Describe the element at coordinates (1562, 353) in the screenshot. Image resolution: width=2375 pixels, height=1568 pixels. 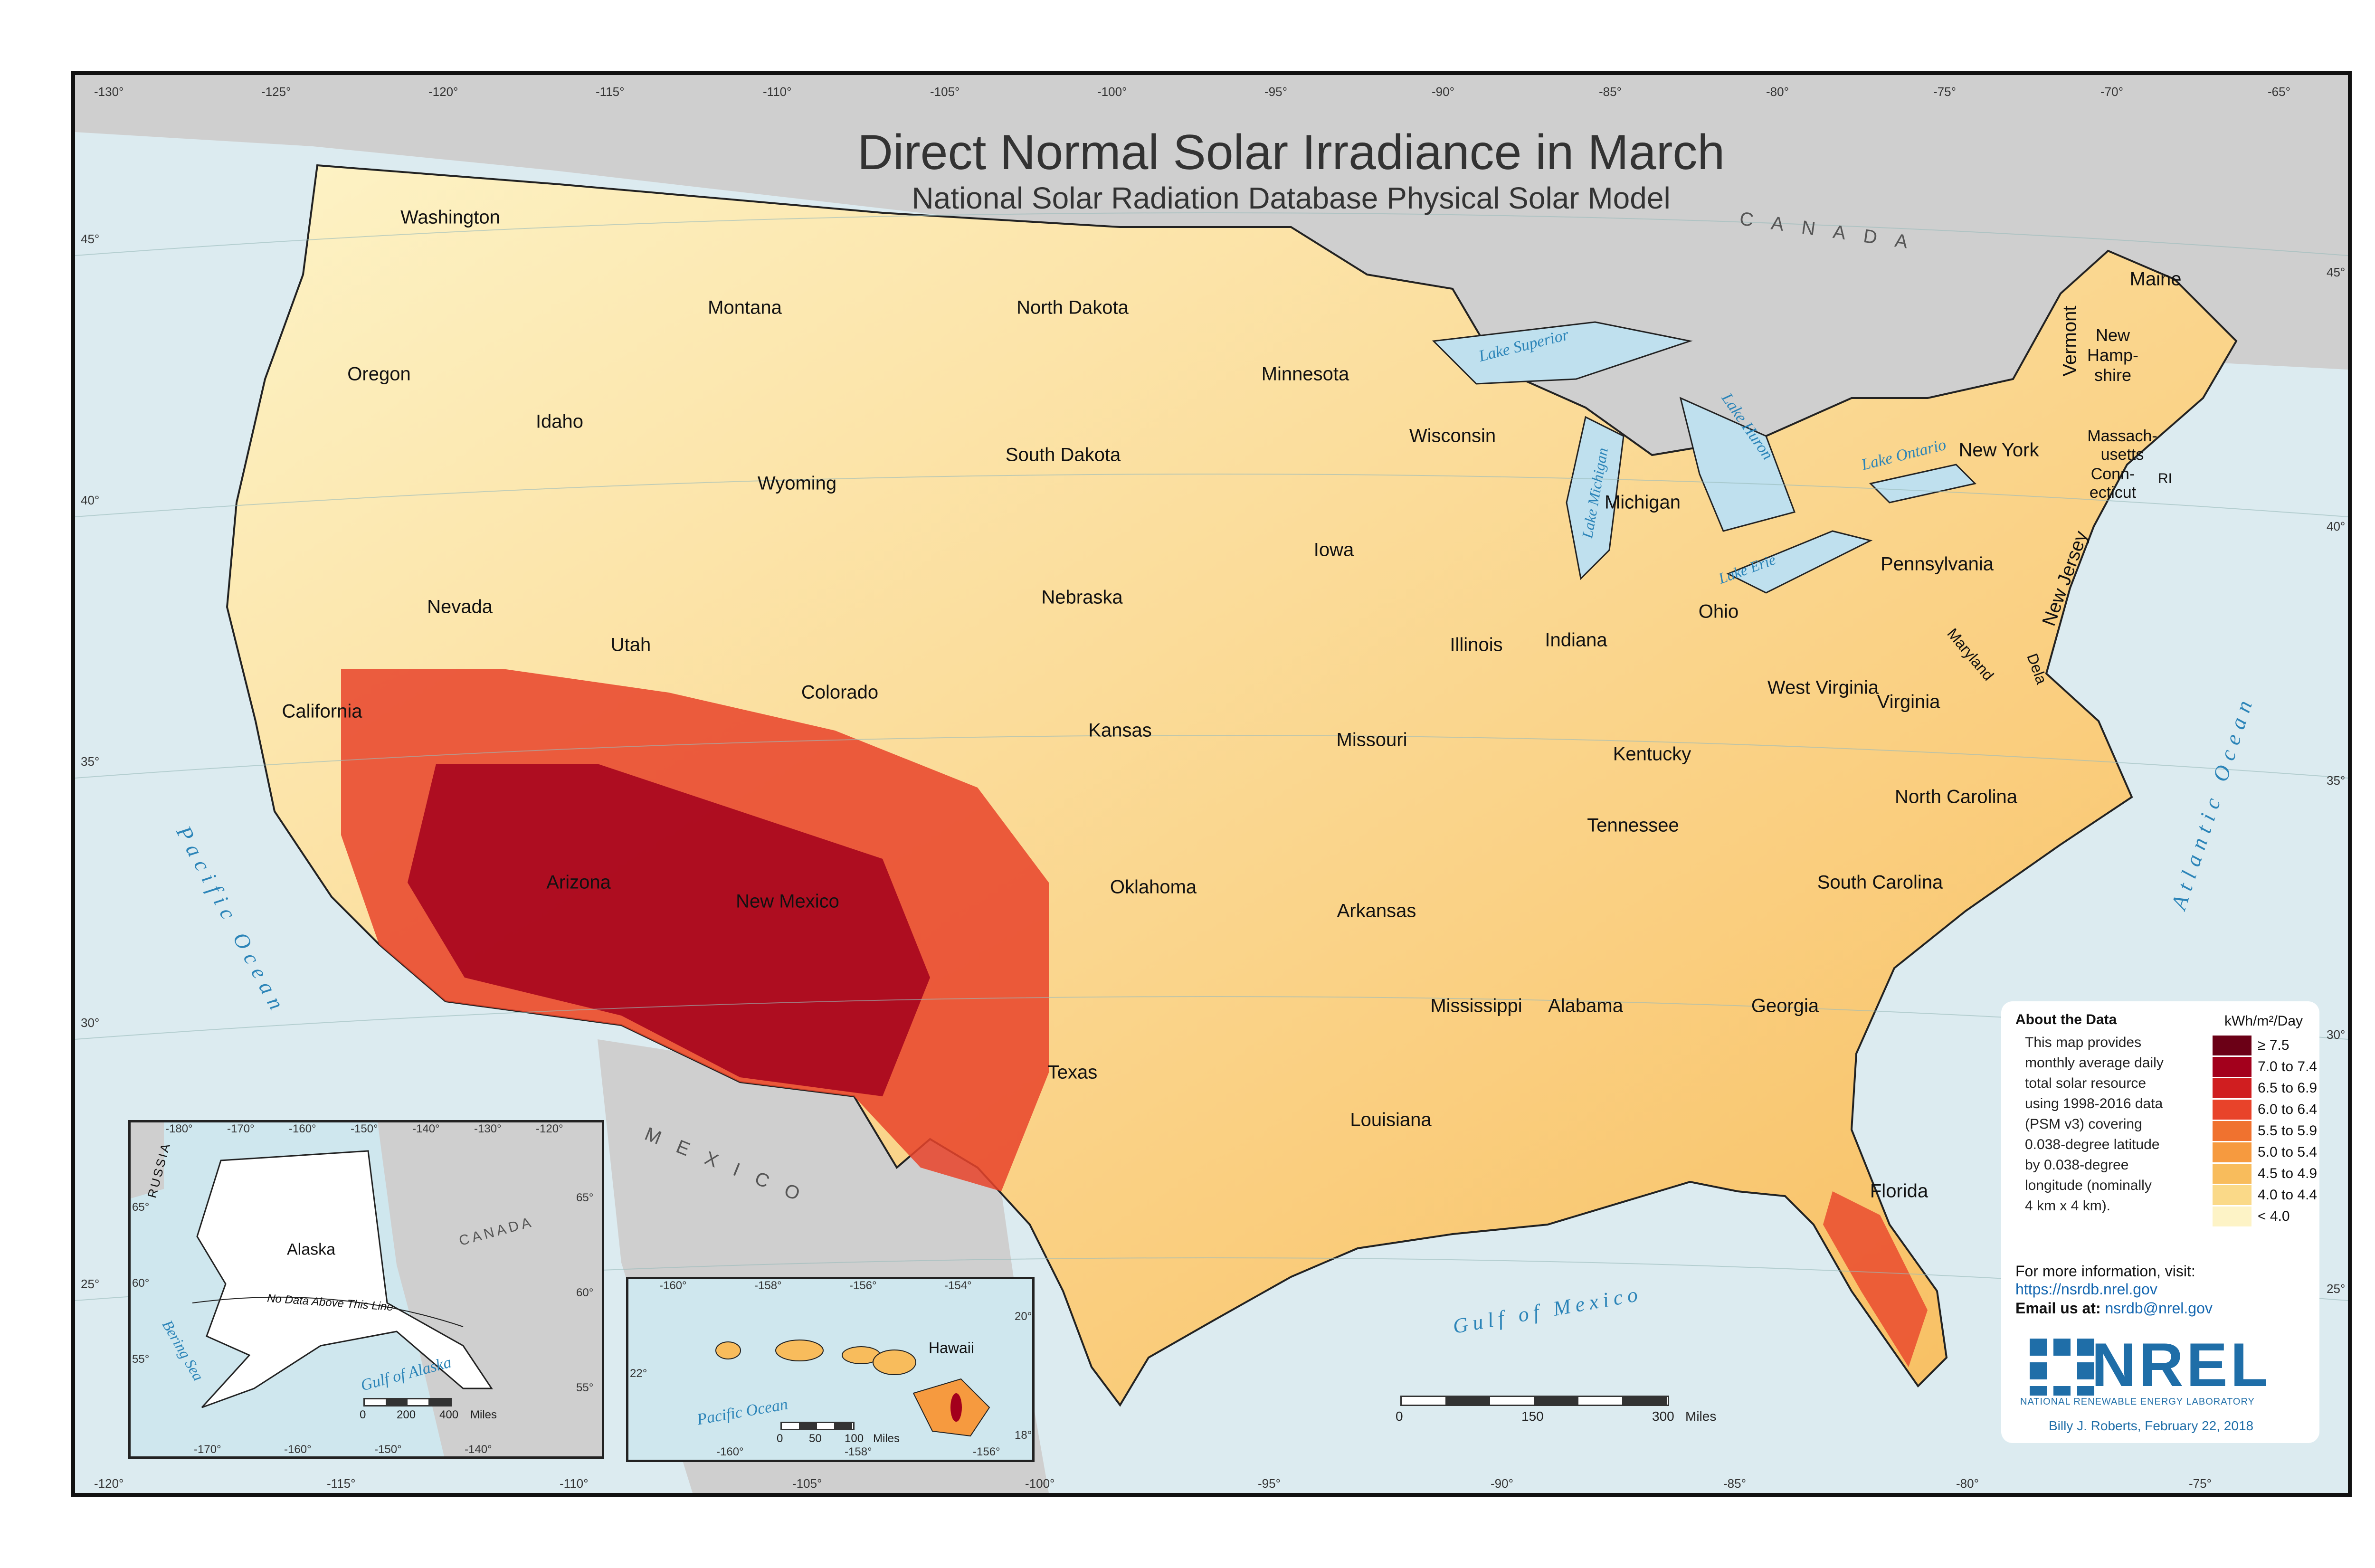
I see `lake-superior` at that location.